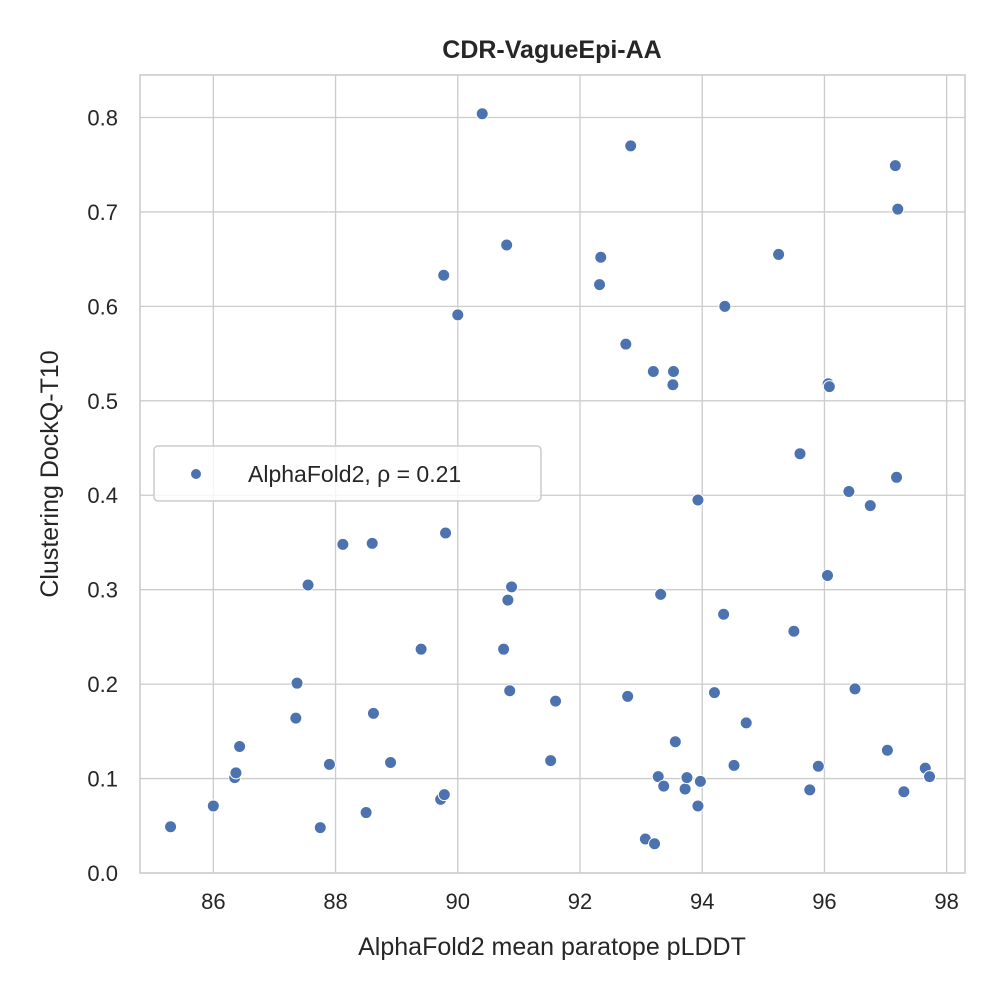  What do you see at coordinates (335, 901) in the screenshot?
I see `x-tick-label: 88` at bounding box center [335, 901].